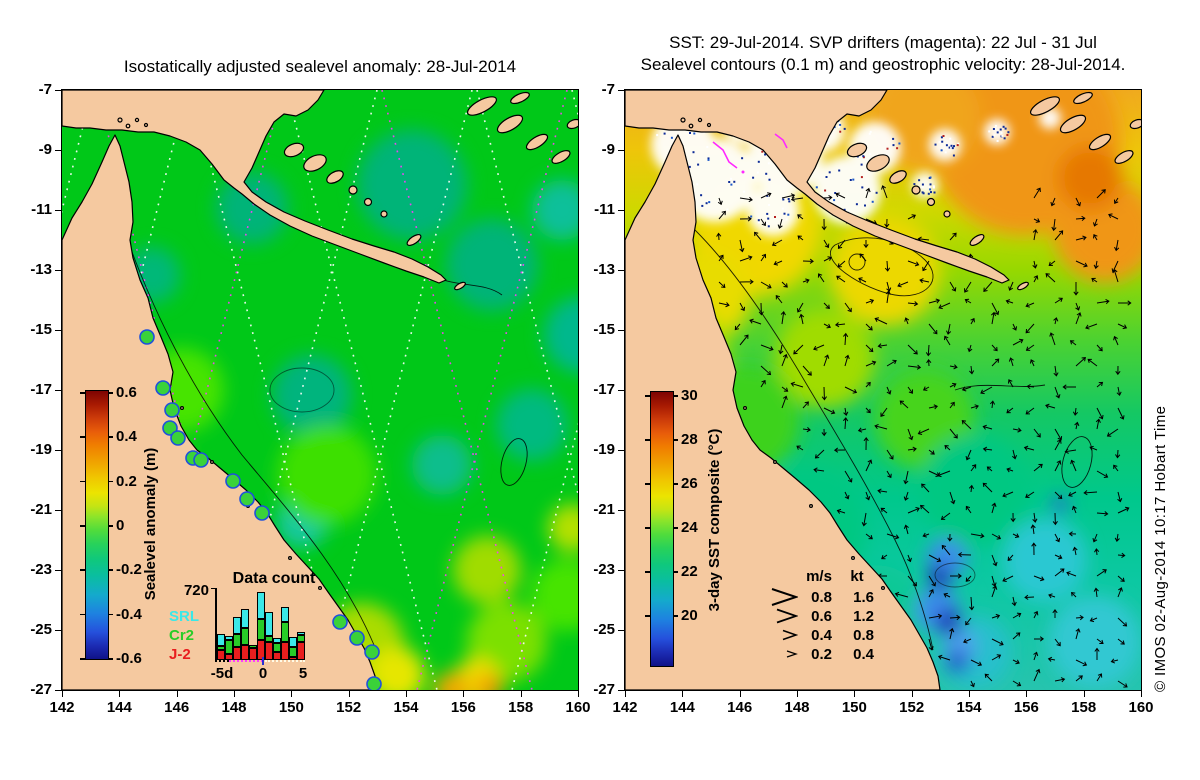 This screenshot has height=780, width=1200. What do you see at coordinates (263, 673) in the screenshot?
I see `inset-xlabel-0: 0` at bounding box center [263, 673].